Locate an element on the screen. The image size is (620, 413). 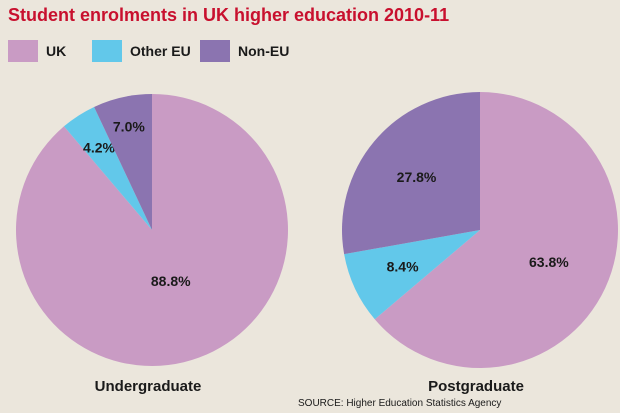
legend-item-non-eu: Non-EU is located at coordinates (244, 51).